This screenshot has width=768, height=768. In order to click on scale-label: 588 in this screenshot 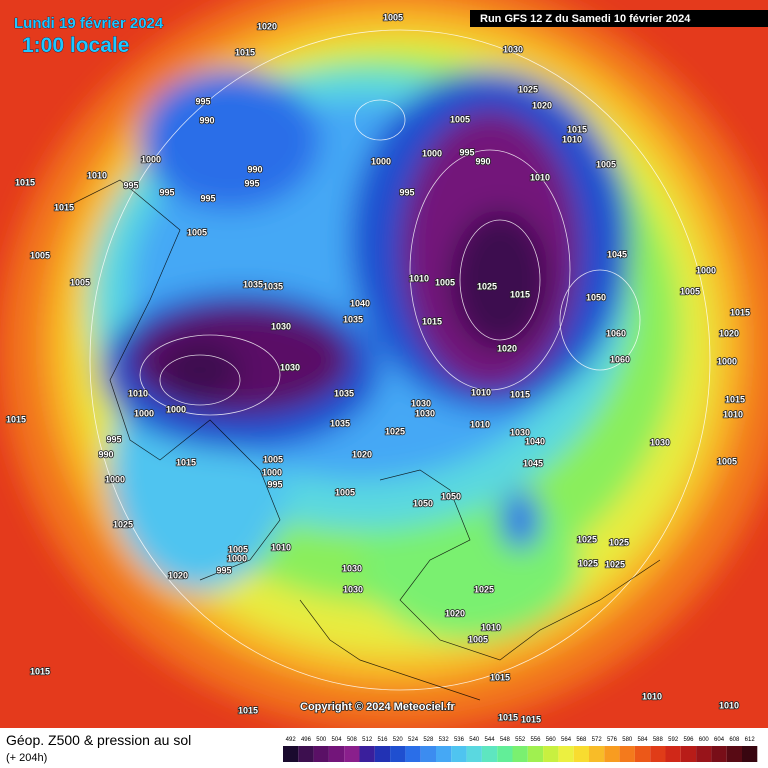, I will do `click(658, 740)`.